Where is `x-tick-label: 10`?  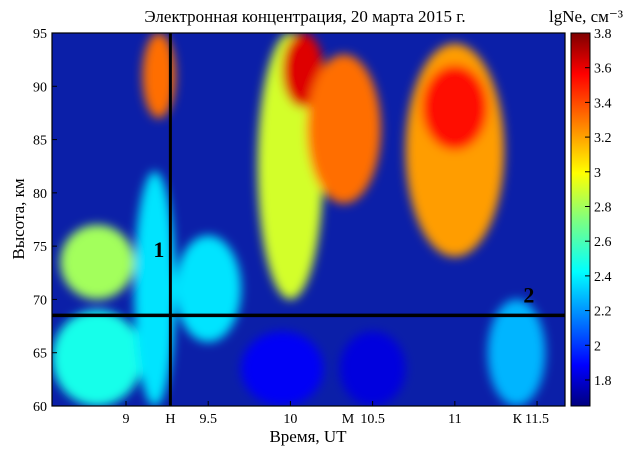 x-tick-label: 10 is located at coordinates (290, 419).